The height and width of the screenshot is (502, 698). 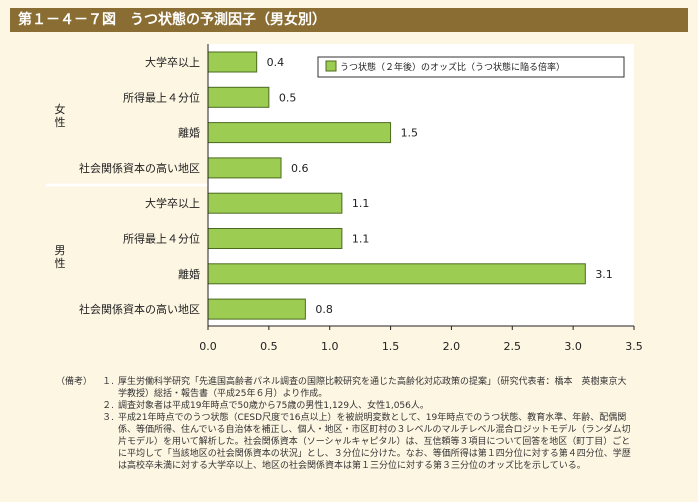 What do you see at coordinates (452, 67) in the screenshot?
I see `legend-label: うつ状態（２年後）のオッズ比（うつ状態に陥る倍率）` at bounding box center [452, 67].